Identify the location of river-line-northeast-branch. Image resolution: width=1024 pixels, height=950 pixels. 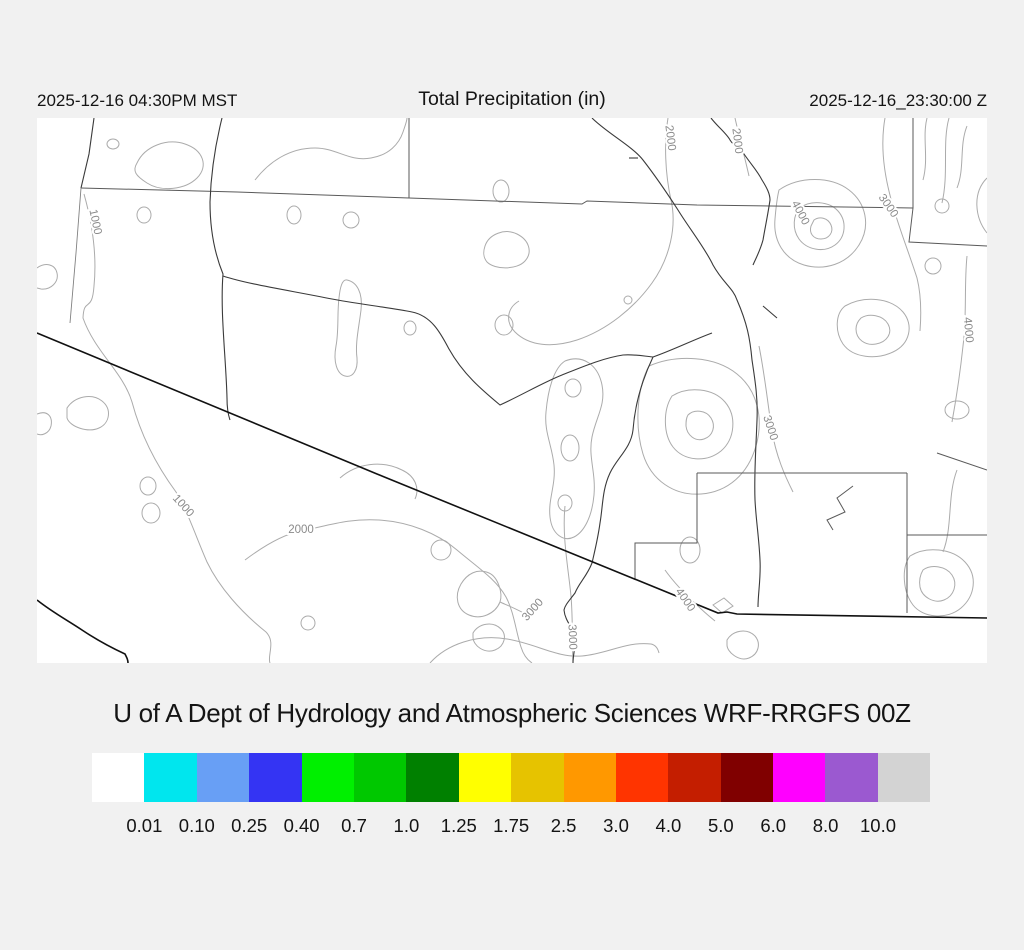
(740, 192).